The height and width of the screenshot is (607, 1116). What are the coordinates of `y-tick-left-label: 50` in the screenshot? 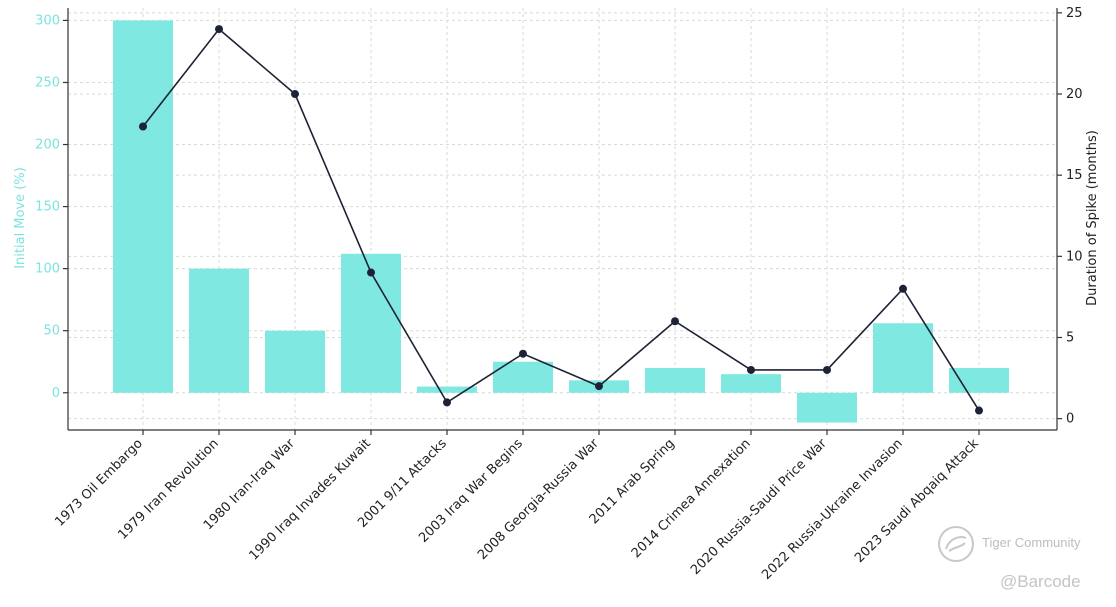 It's located at (51, 331).